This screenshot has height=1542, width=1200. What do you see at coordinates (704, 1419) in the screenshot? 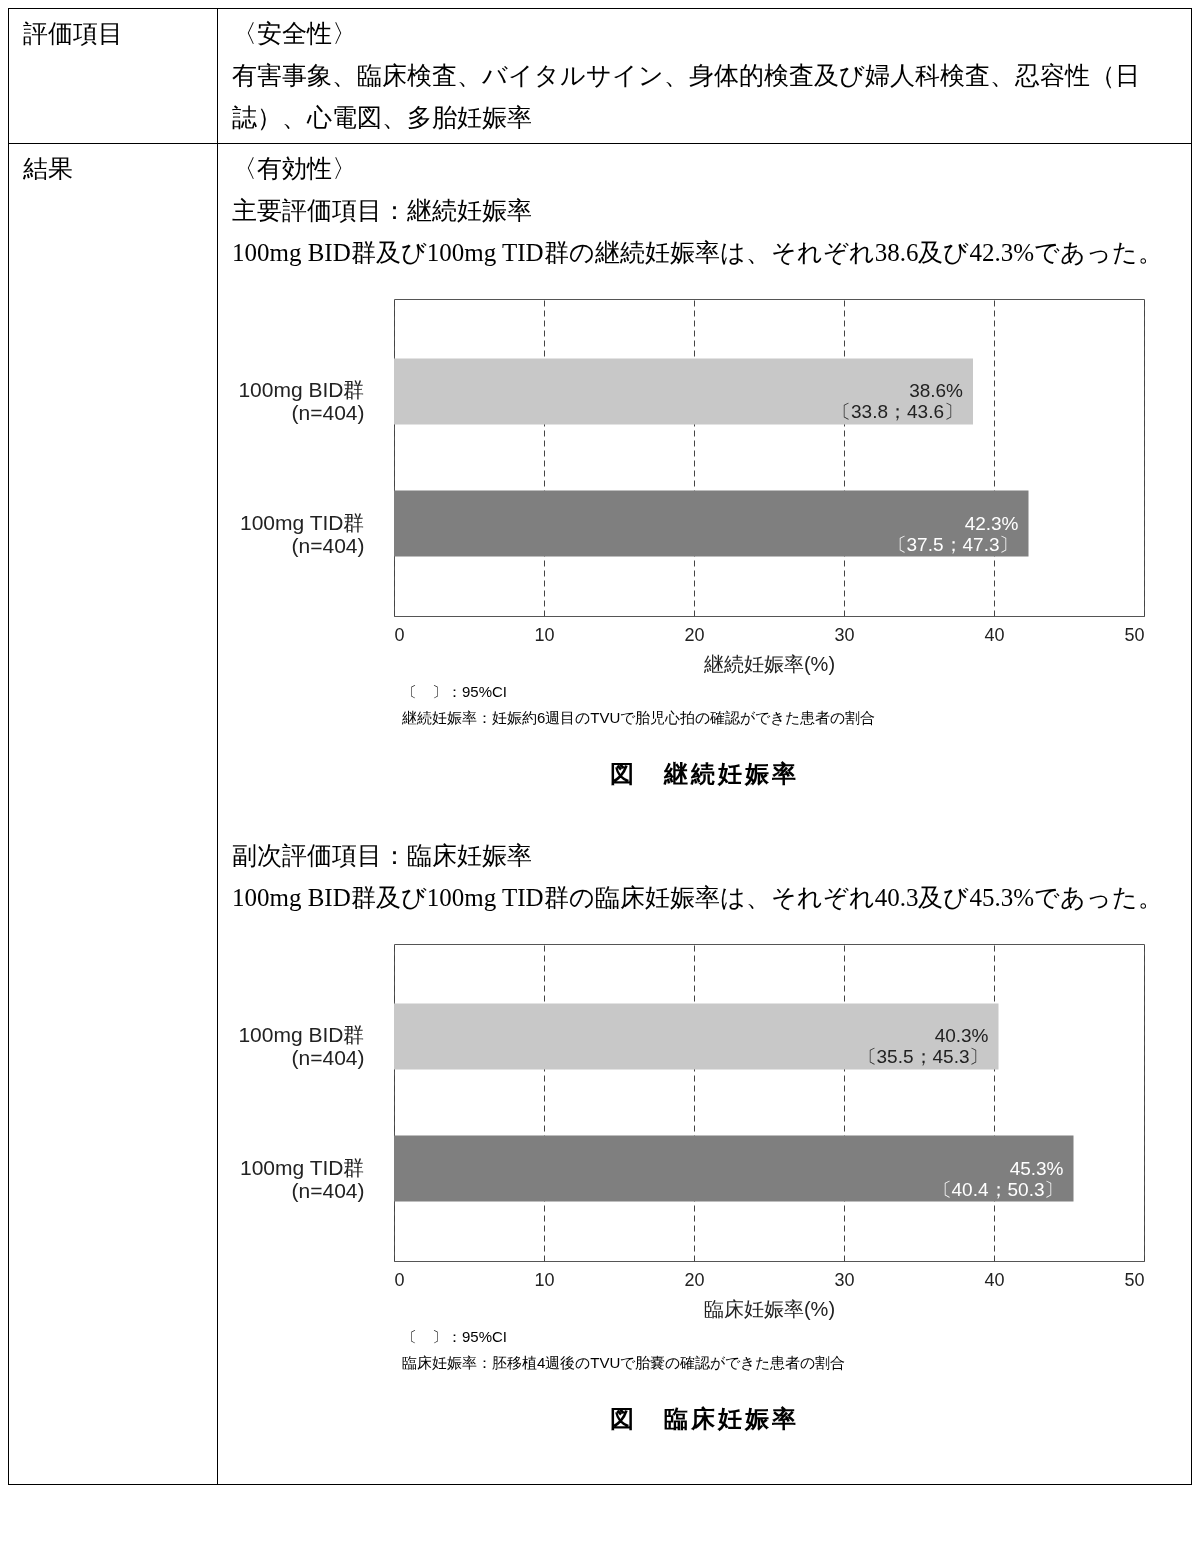
I see `text: 図 臨床妊娠率` at bounding box center [704, 1419].